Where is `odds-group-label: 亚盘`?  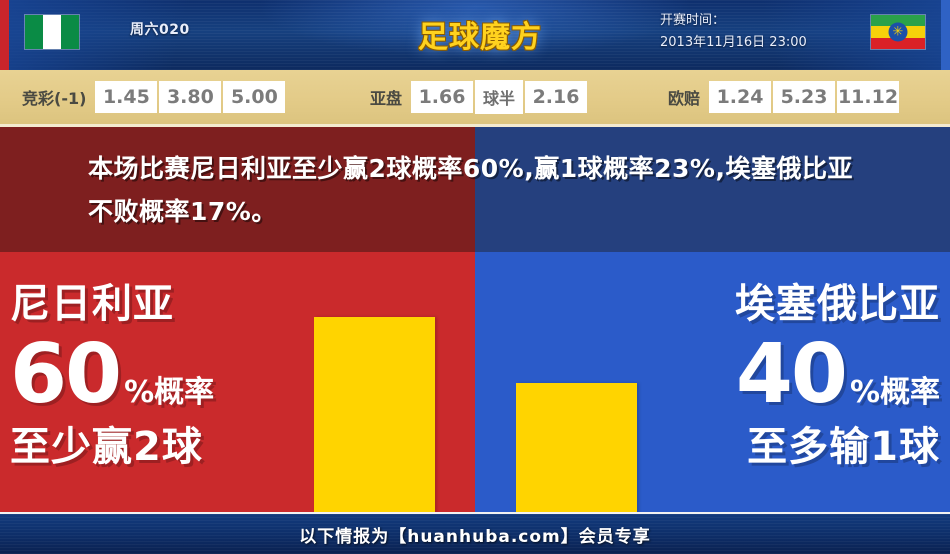 odds-group-label: 亚盘 is located at coordinates (386, 98).